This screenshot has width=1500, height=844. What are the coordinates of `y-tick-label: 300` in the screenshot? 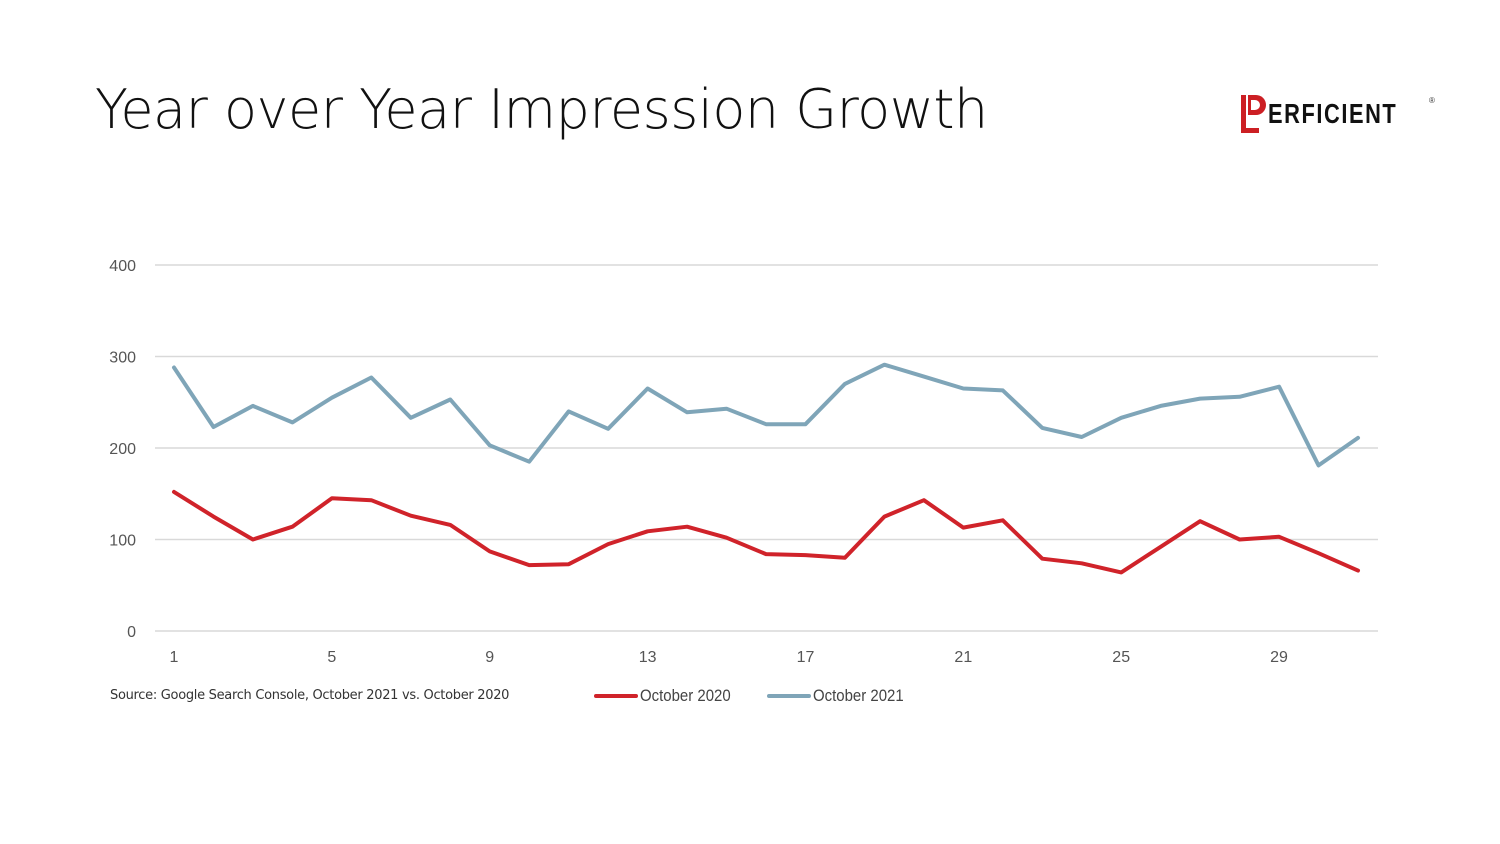 It's located at (122, 358).